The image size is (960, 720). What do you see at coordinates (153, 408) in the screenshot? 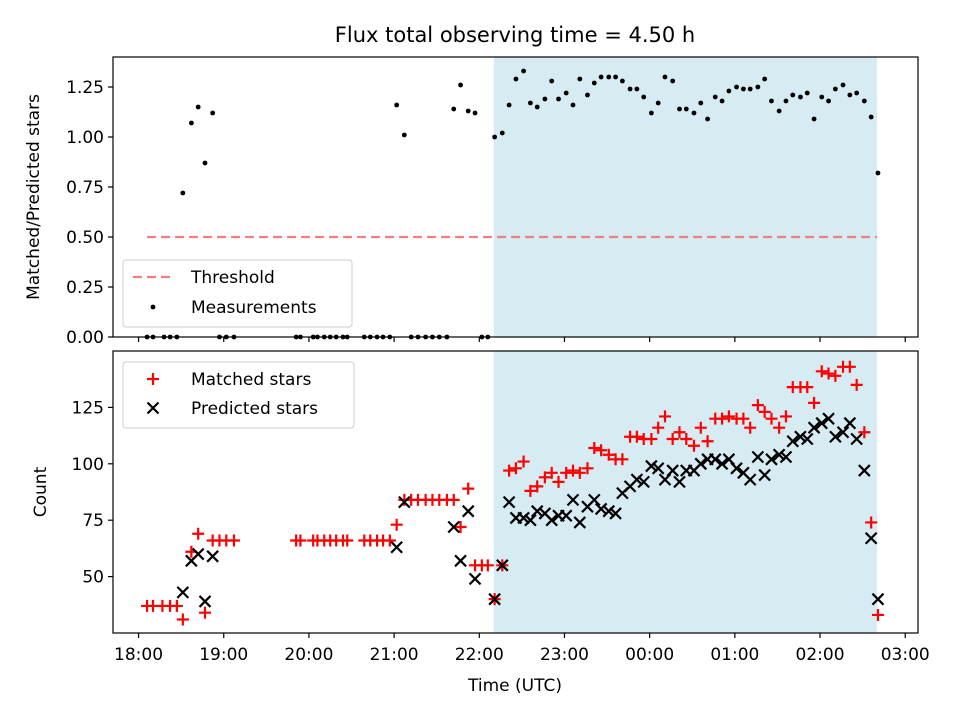
I see `predicted-legend-swatch` at bounding box center [153, 408].